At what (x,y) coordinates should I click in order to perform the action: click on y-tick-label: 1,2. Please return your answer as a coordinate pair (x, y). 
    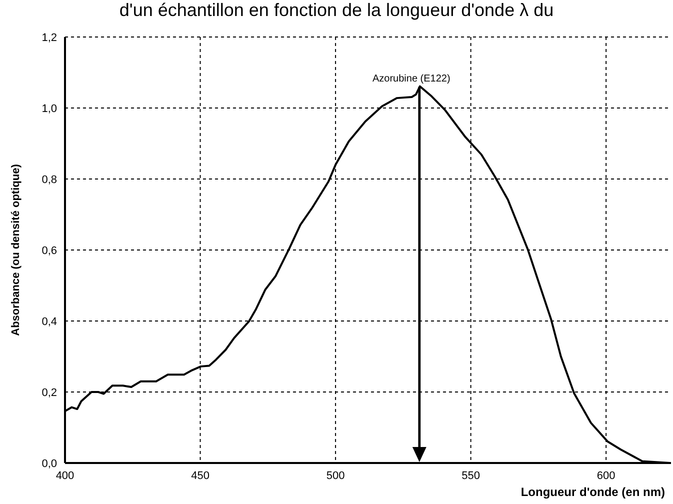
    Looking at the image, I should click on (49, 38).